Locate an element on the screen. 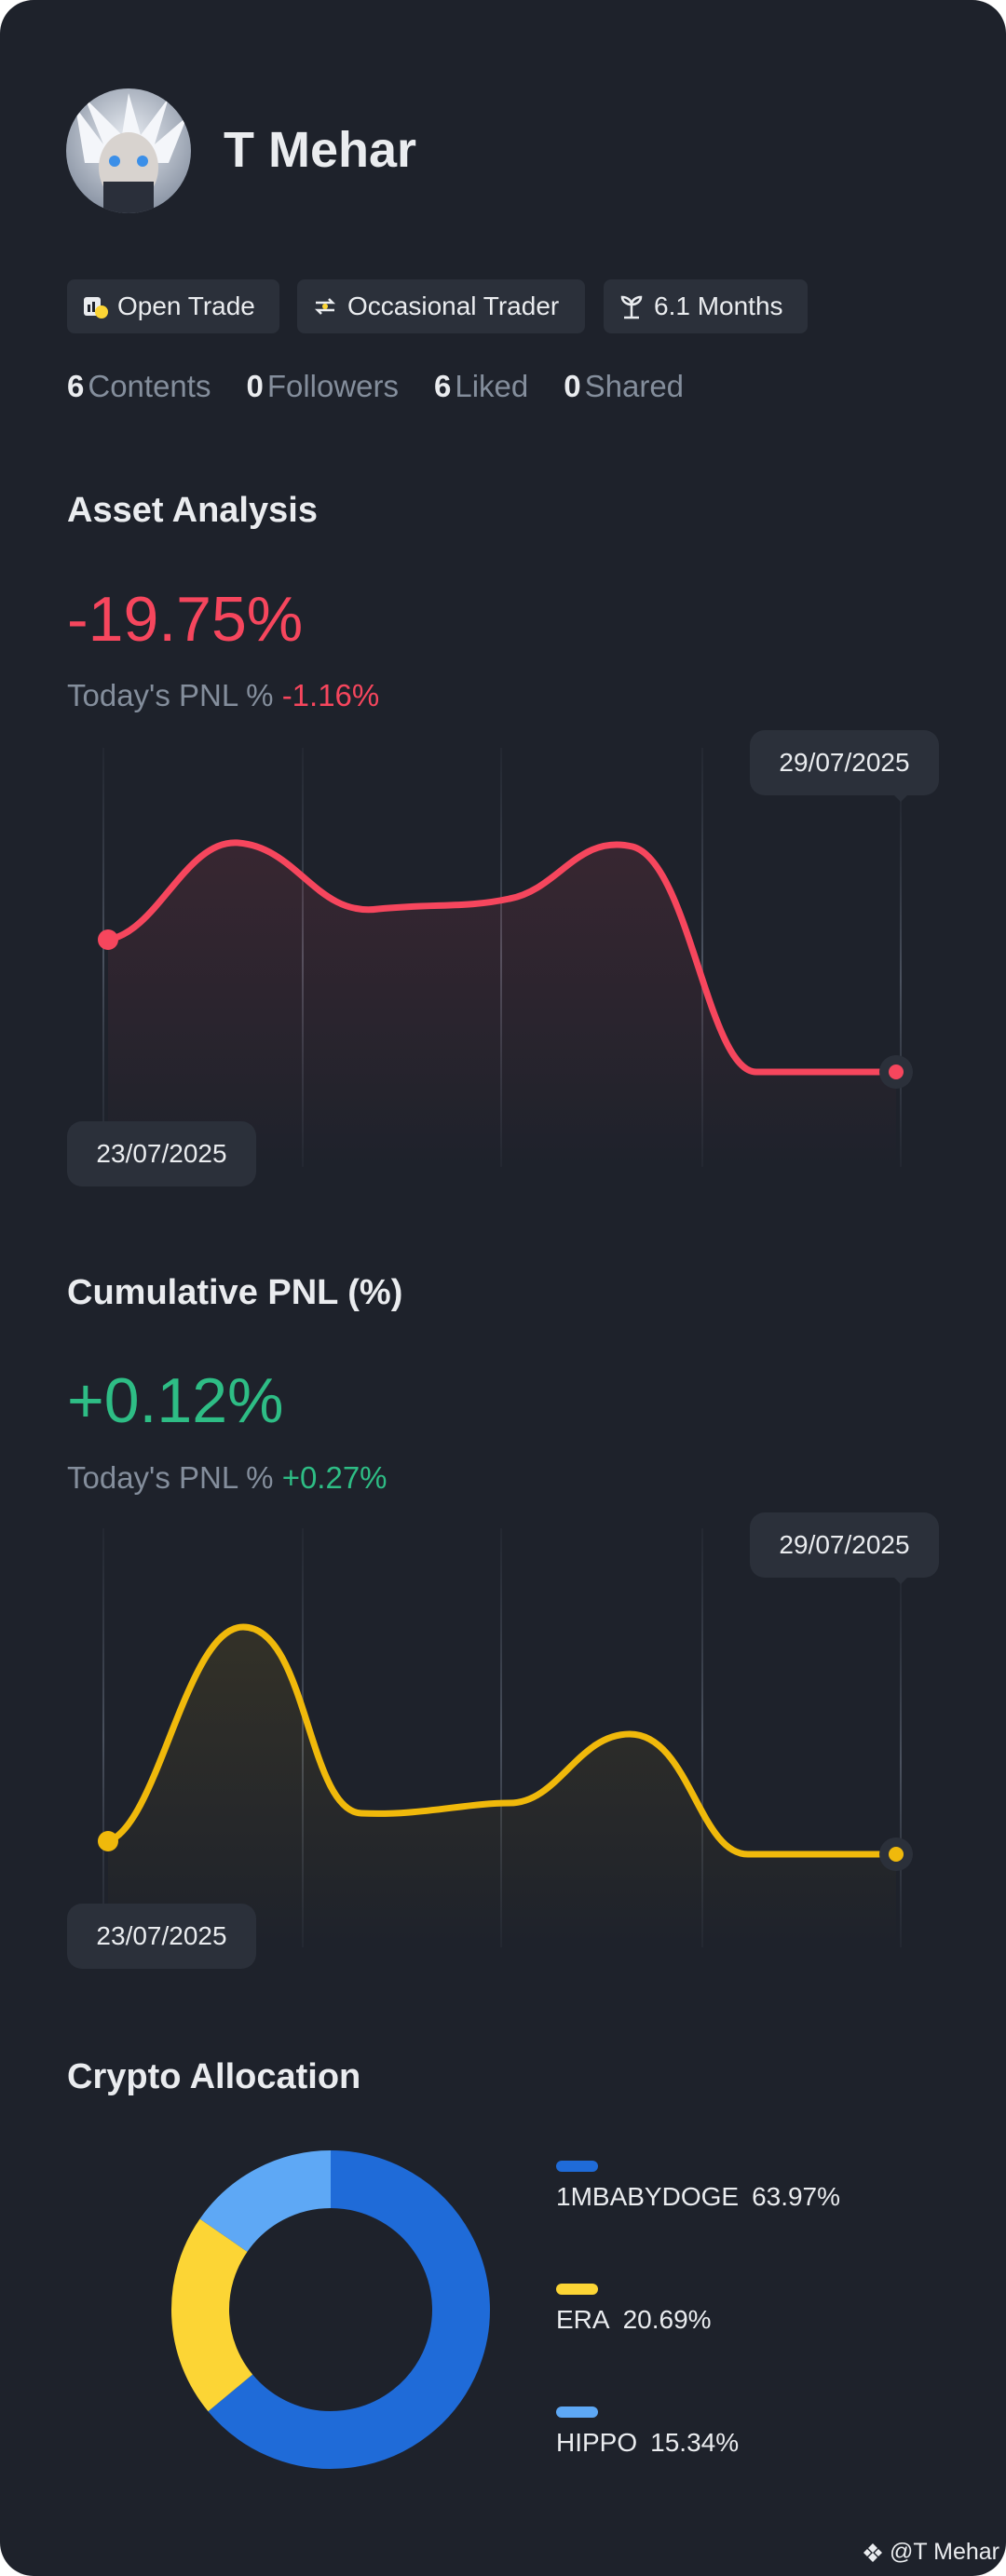 Image resolution: width=1006 pixels, height=2576 pixels. stat-label: Followers is located at coordinates (333, 386).